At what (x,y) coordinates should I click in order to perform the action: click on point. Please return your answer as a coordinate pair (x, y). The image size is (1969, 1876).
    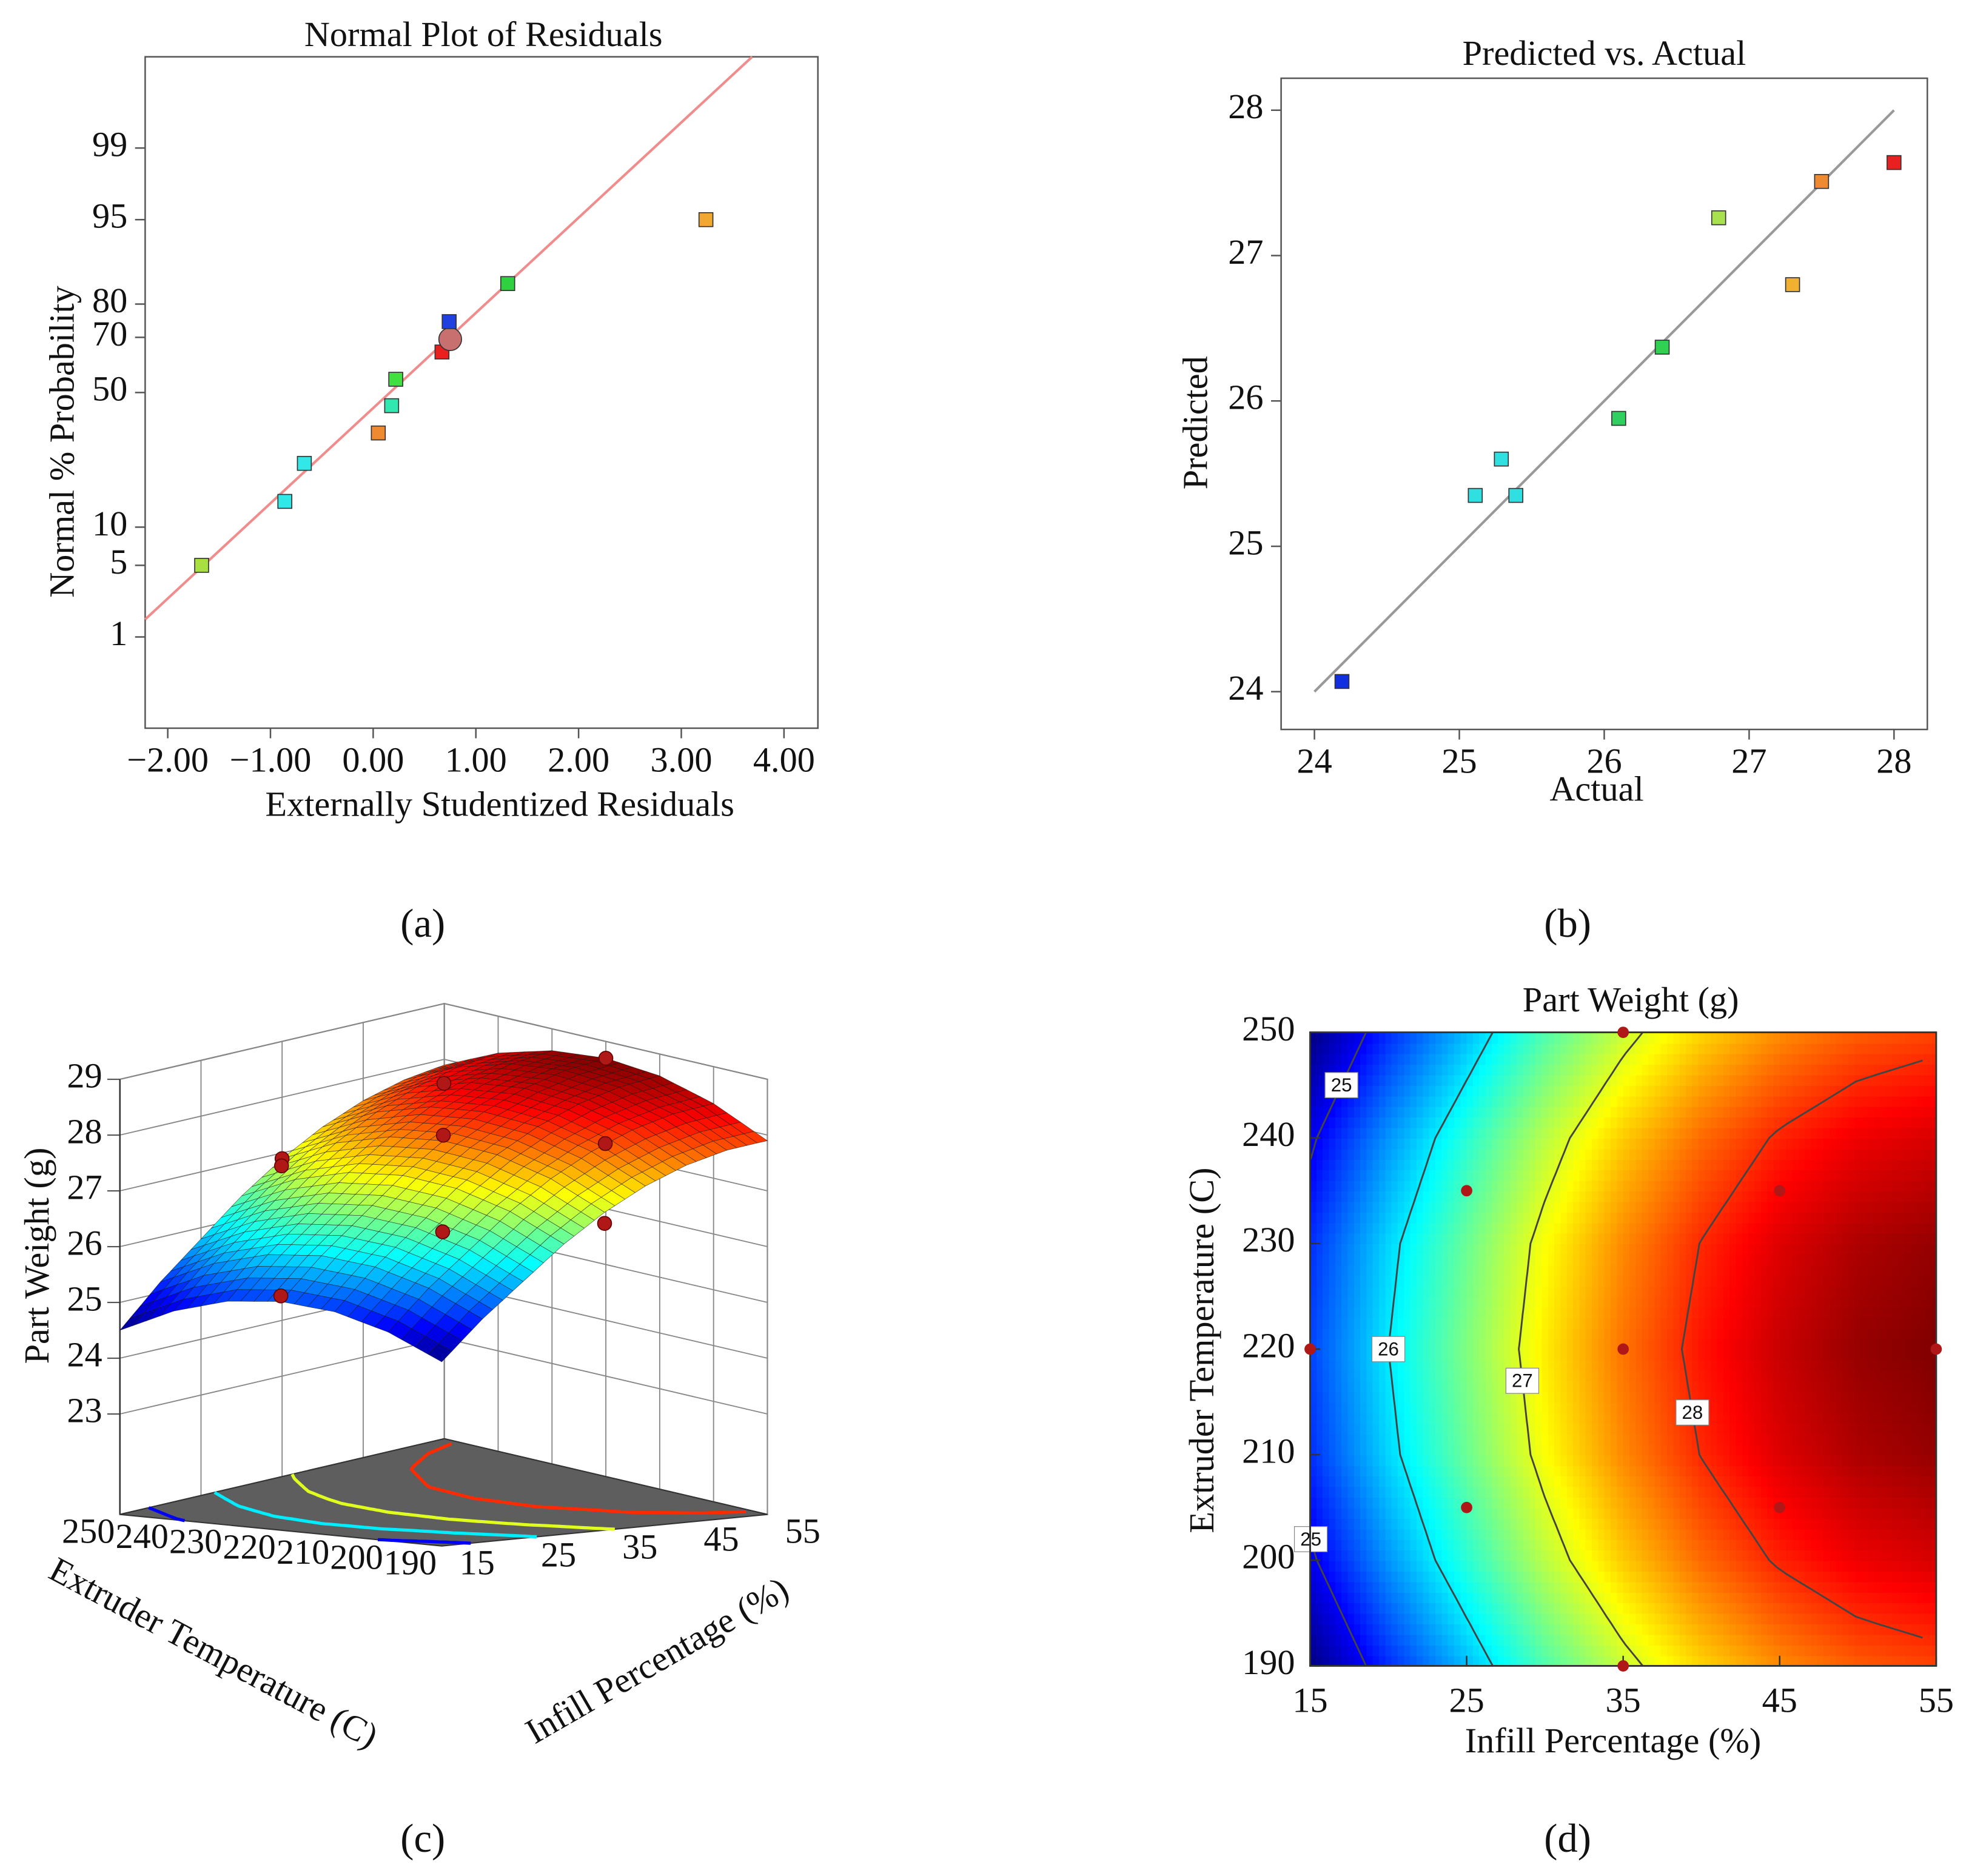
    Looking at the image, I should click on (1822, 181).